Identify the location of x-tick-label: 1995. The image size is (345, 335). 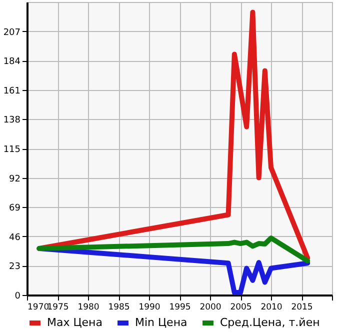
(180, 307).